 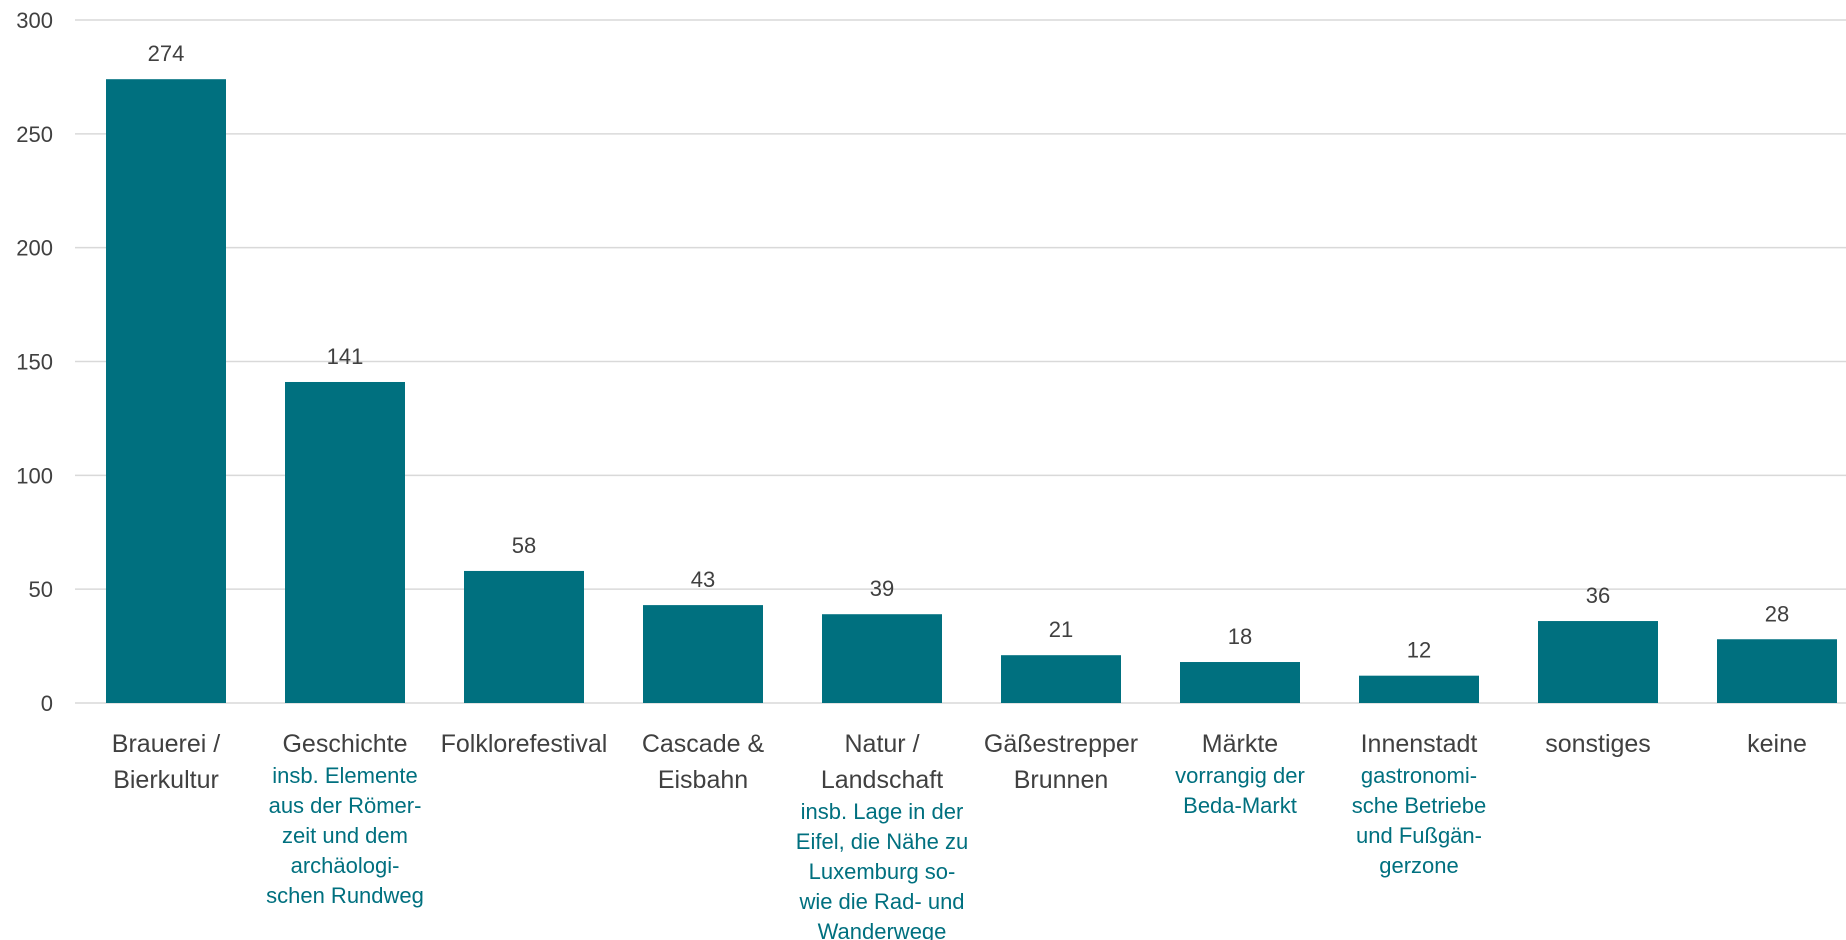 What do you see at coordinates (34, 475) in the screenshot?
I see `y-tick-label: 100` at bounding box center [34, 475].